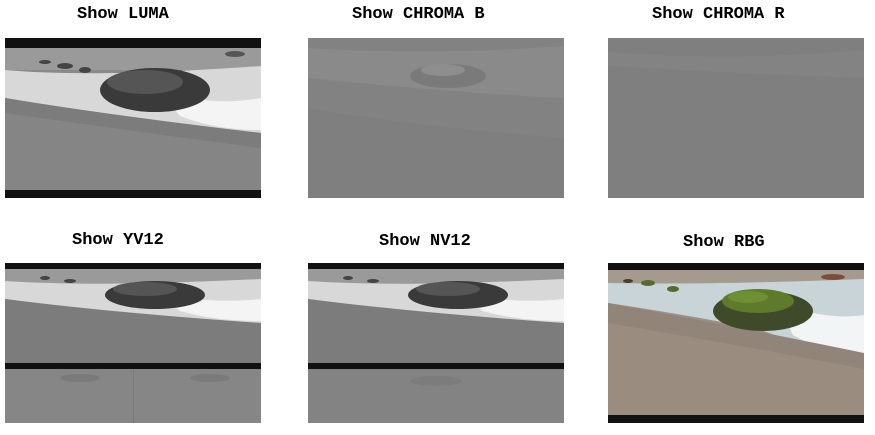 This screenshot has height=435, width=875. I want to click on title-luma: Show LUMA, so click(123, 14).